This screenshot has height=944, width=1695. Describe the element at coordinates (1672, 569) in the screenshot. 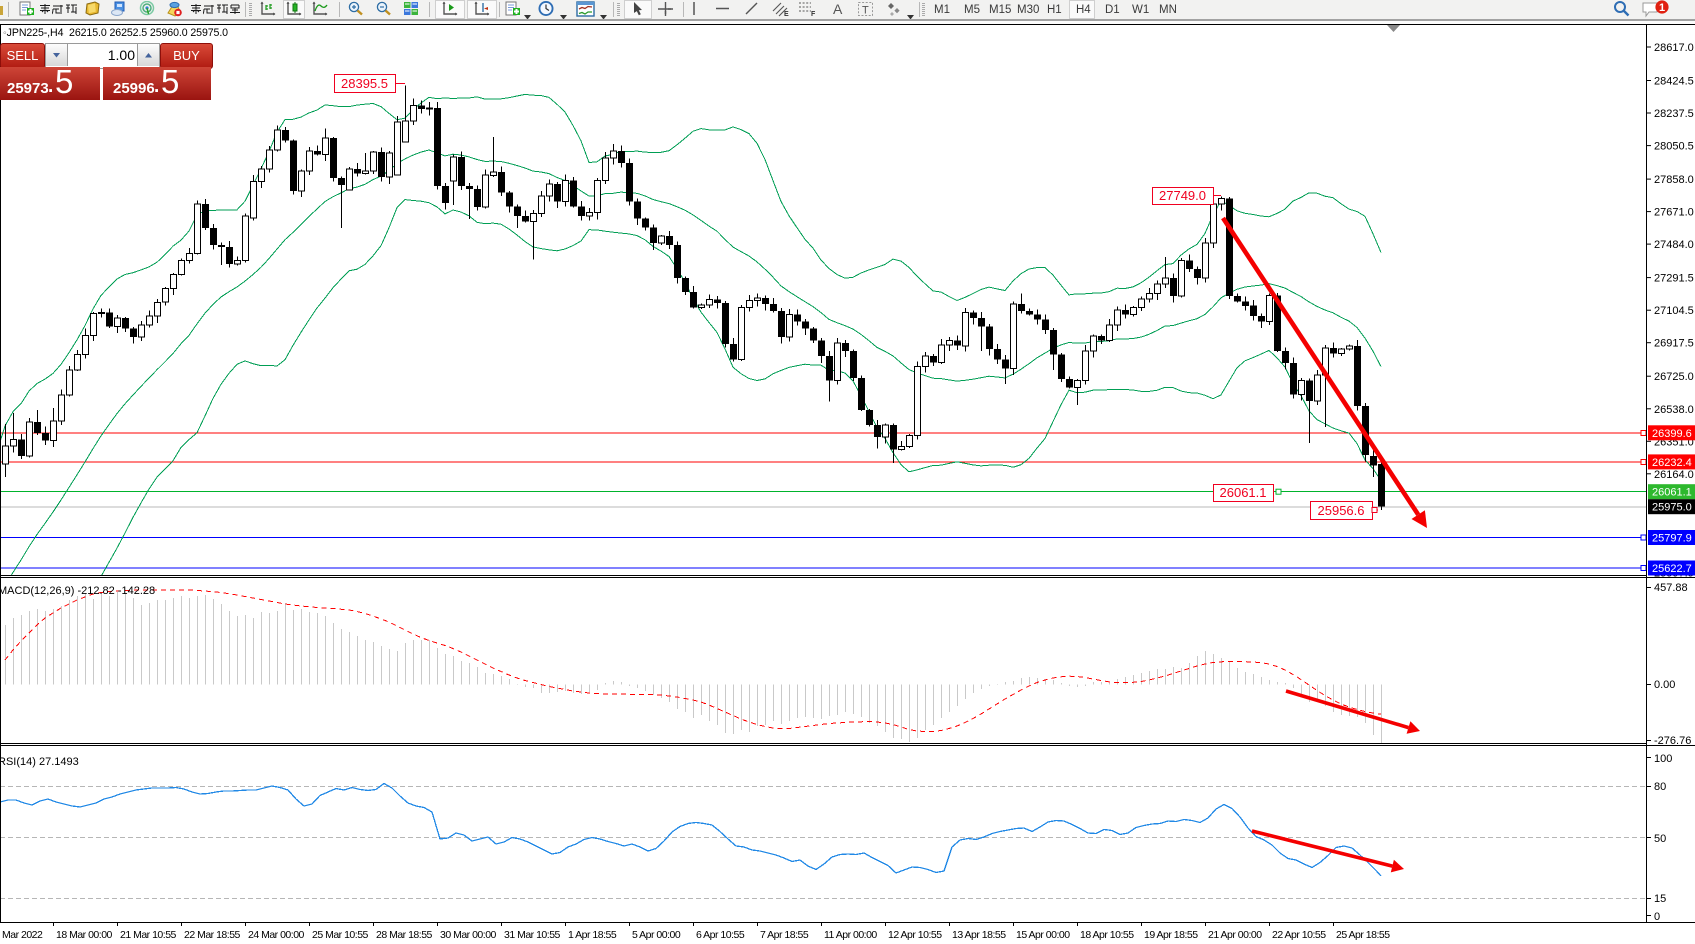

I see `svg-text: 25622.7` at that location.